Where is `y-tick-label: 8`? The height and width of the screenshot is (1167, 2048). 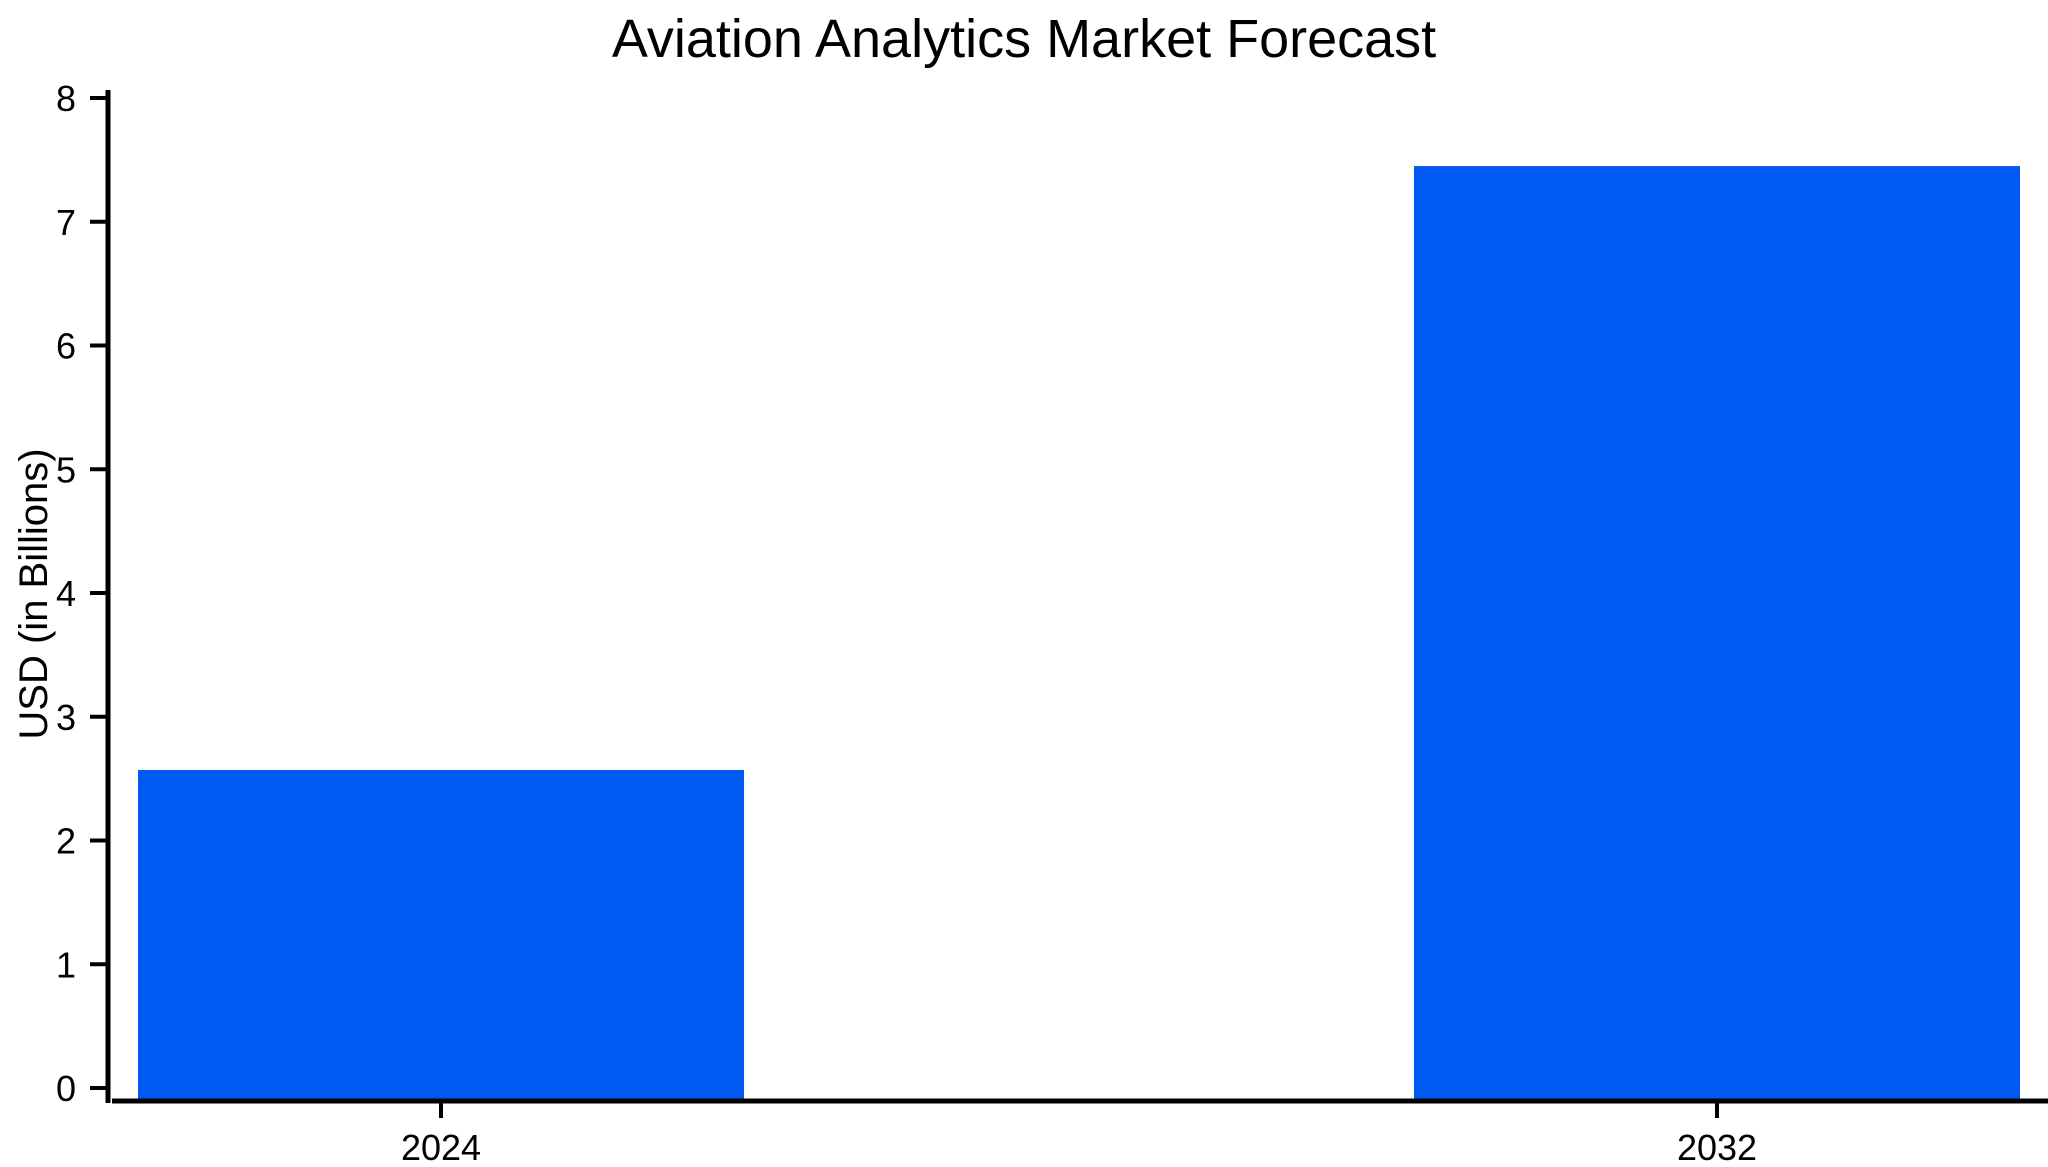
y-tick-label: 8 is located at coordinates (66, 98).